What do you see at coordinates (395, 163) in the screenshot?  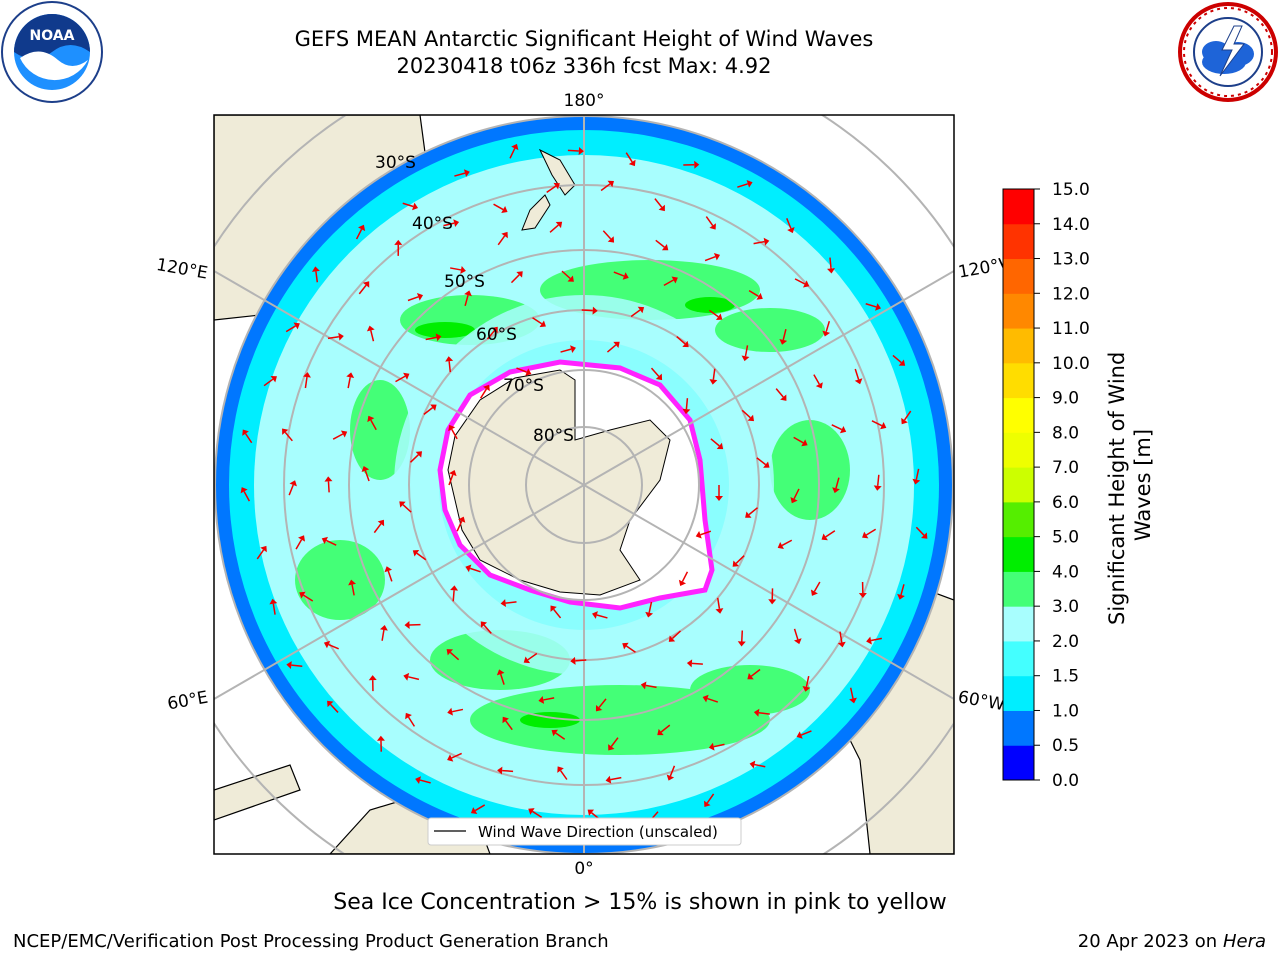 I see `lat-label-30s: 30°S` at bounding box center [395, 163].